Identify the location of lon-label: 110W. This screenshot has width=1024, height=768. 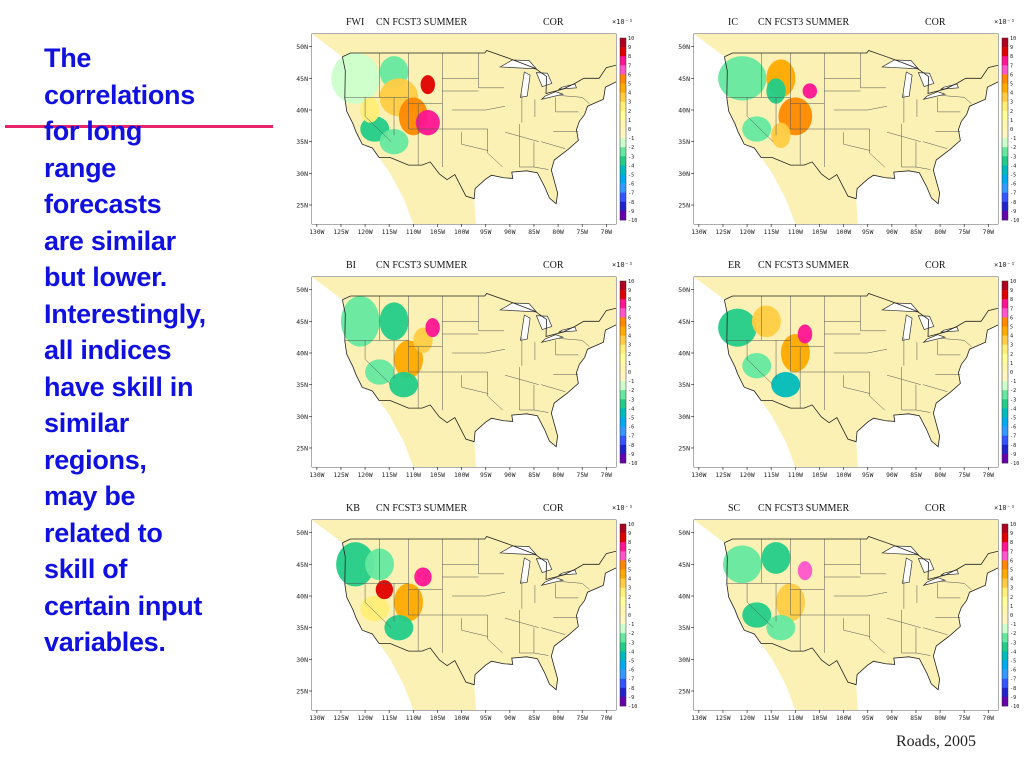
(413, 718).